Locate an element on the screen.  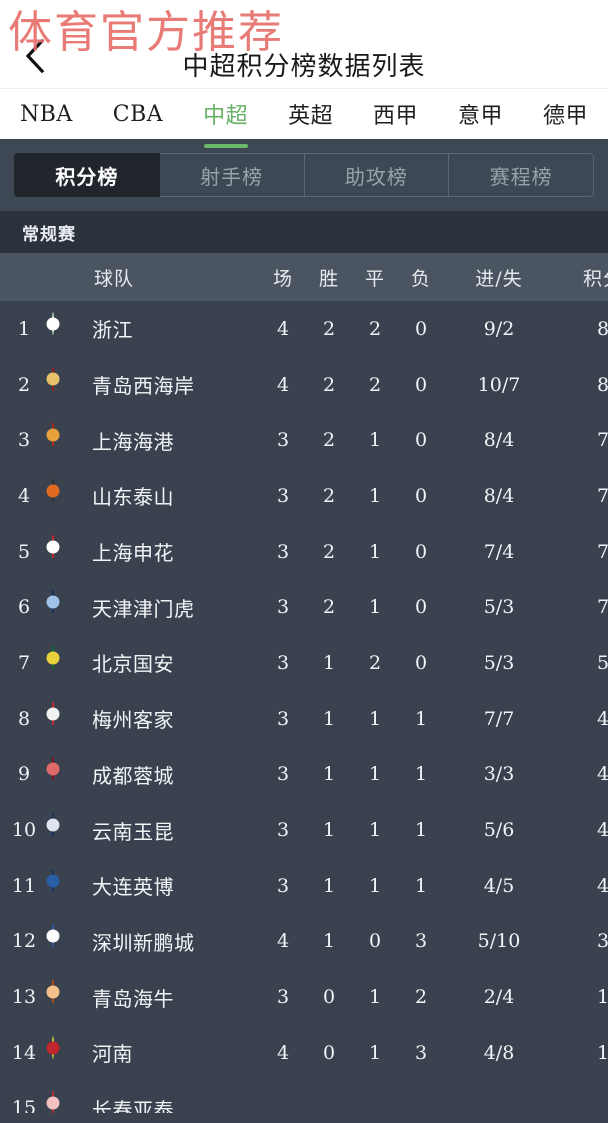
column-header-goals: 进/失 is located at coordinates (499, 278).